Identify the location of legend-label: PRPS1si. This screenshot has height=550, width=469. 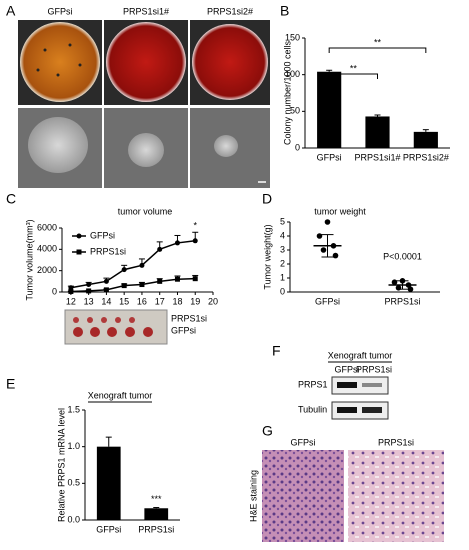
(108, 251).